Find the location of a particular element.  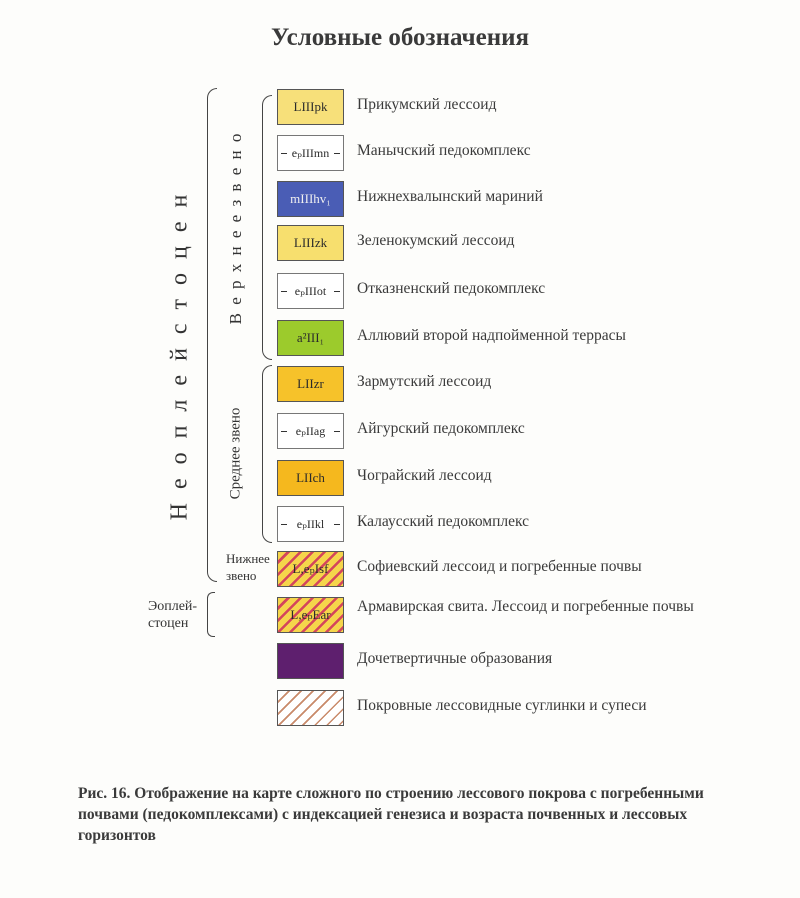

upper-link-bracket is located at coordinates (267, 227).